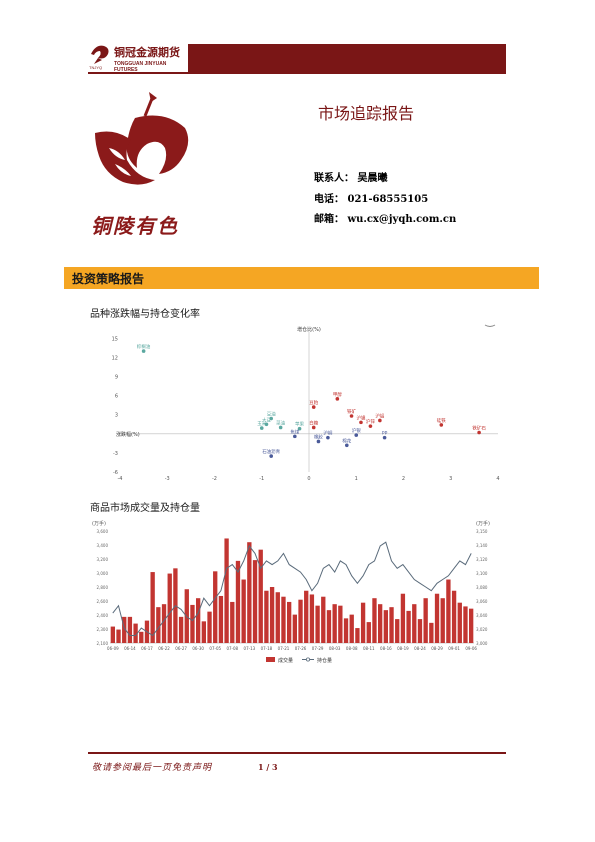 Image resolution: width=595 pixels, height=842 pixels. Describe the element at coordinates (297, 753) in the screenshot. I see `footer-rule` at that location.